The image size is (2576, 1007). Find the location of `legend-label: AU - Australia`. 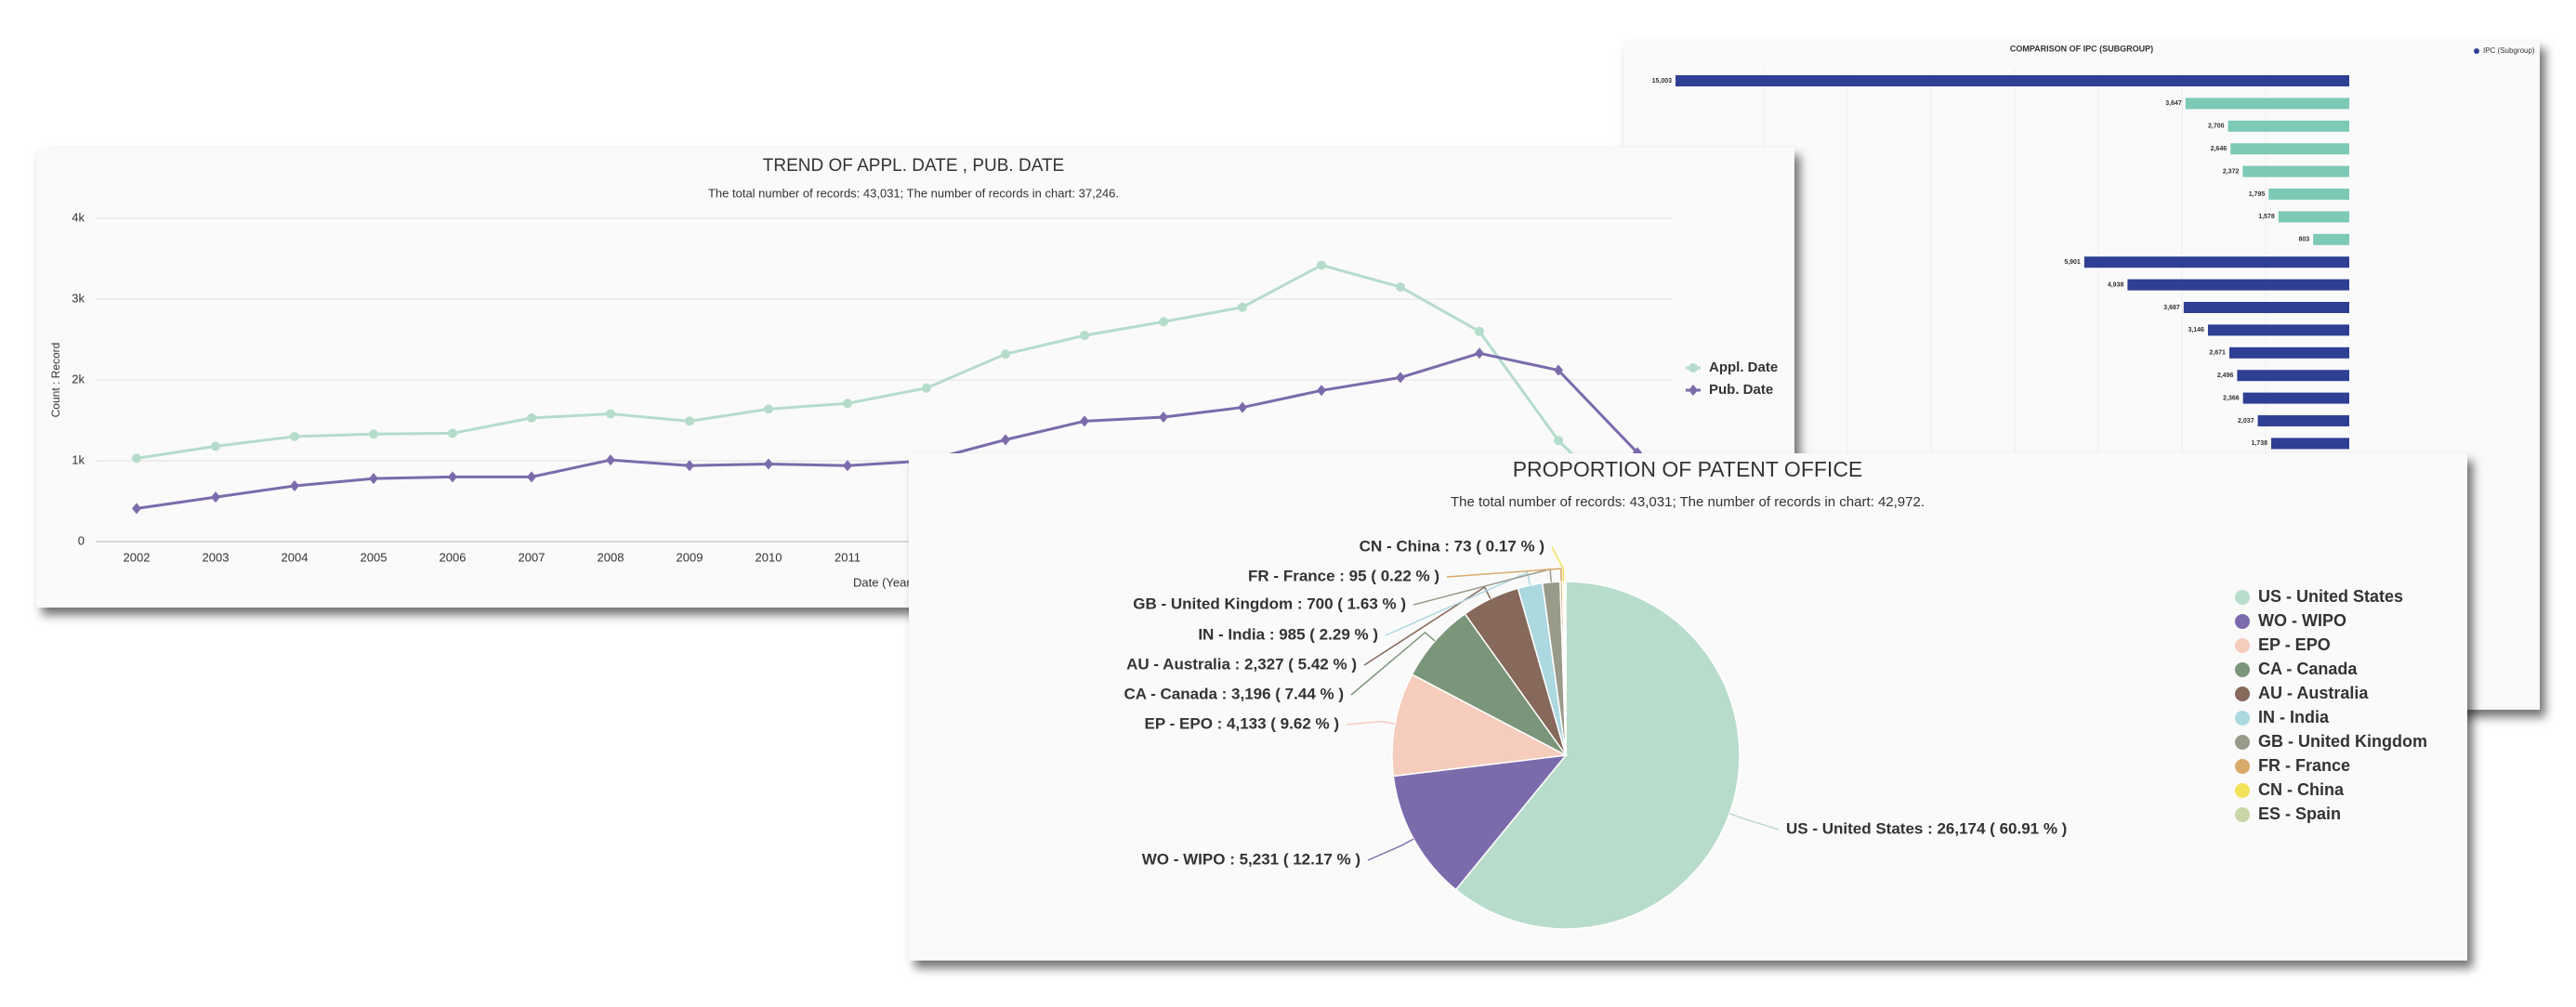

legend-label: AU - Australia is located at coordinates (2313, 693).